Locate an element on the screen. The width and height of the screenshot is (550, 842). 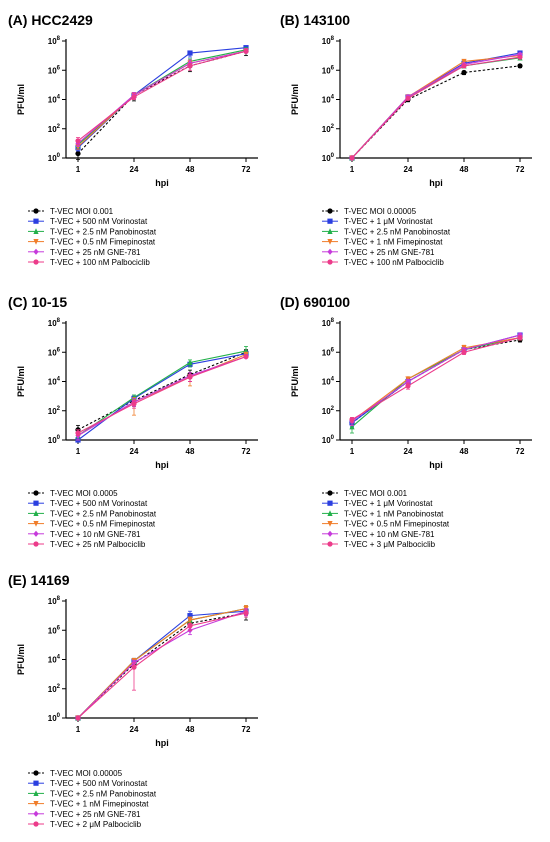
legend-label: T-VEC + 3 μM Palbociclib is located at coordinates (390, 544).